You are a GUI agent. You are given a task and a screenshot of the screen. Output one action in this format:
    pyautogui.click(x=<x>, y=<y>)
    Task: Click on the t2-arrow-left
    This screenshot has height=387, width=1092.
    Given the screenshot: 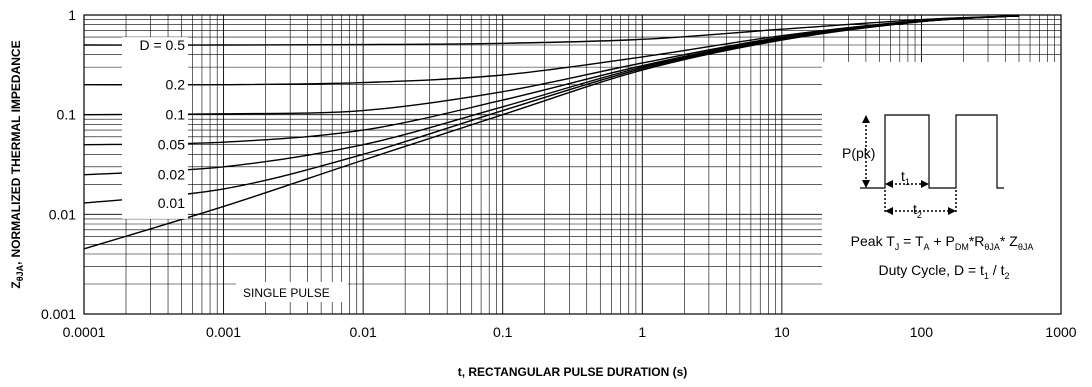 What is the action you would take?
    pyautogui.click(x=889, y=211)
    